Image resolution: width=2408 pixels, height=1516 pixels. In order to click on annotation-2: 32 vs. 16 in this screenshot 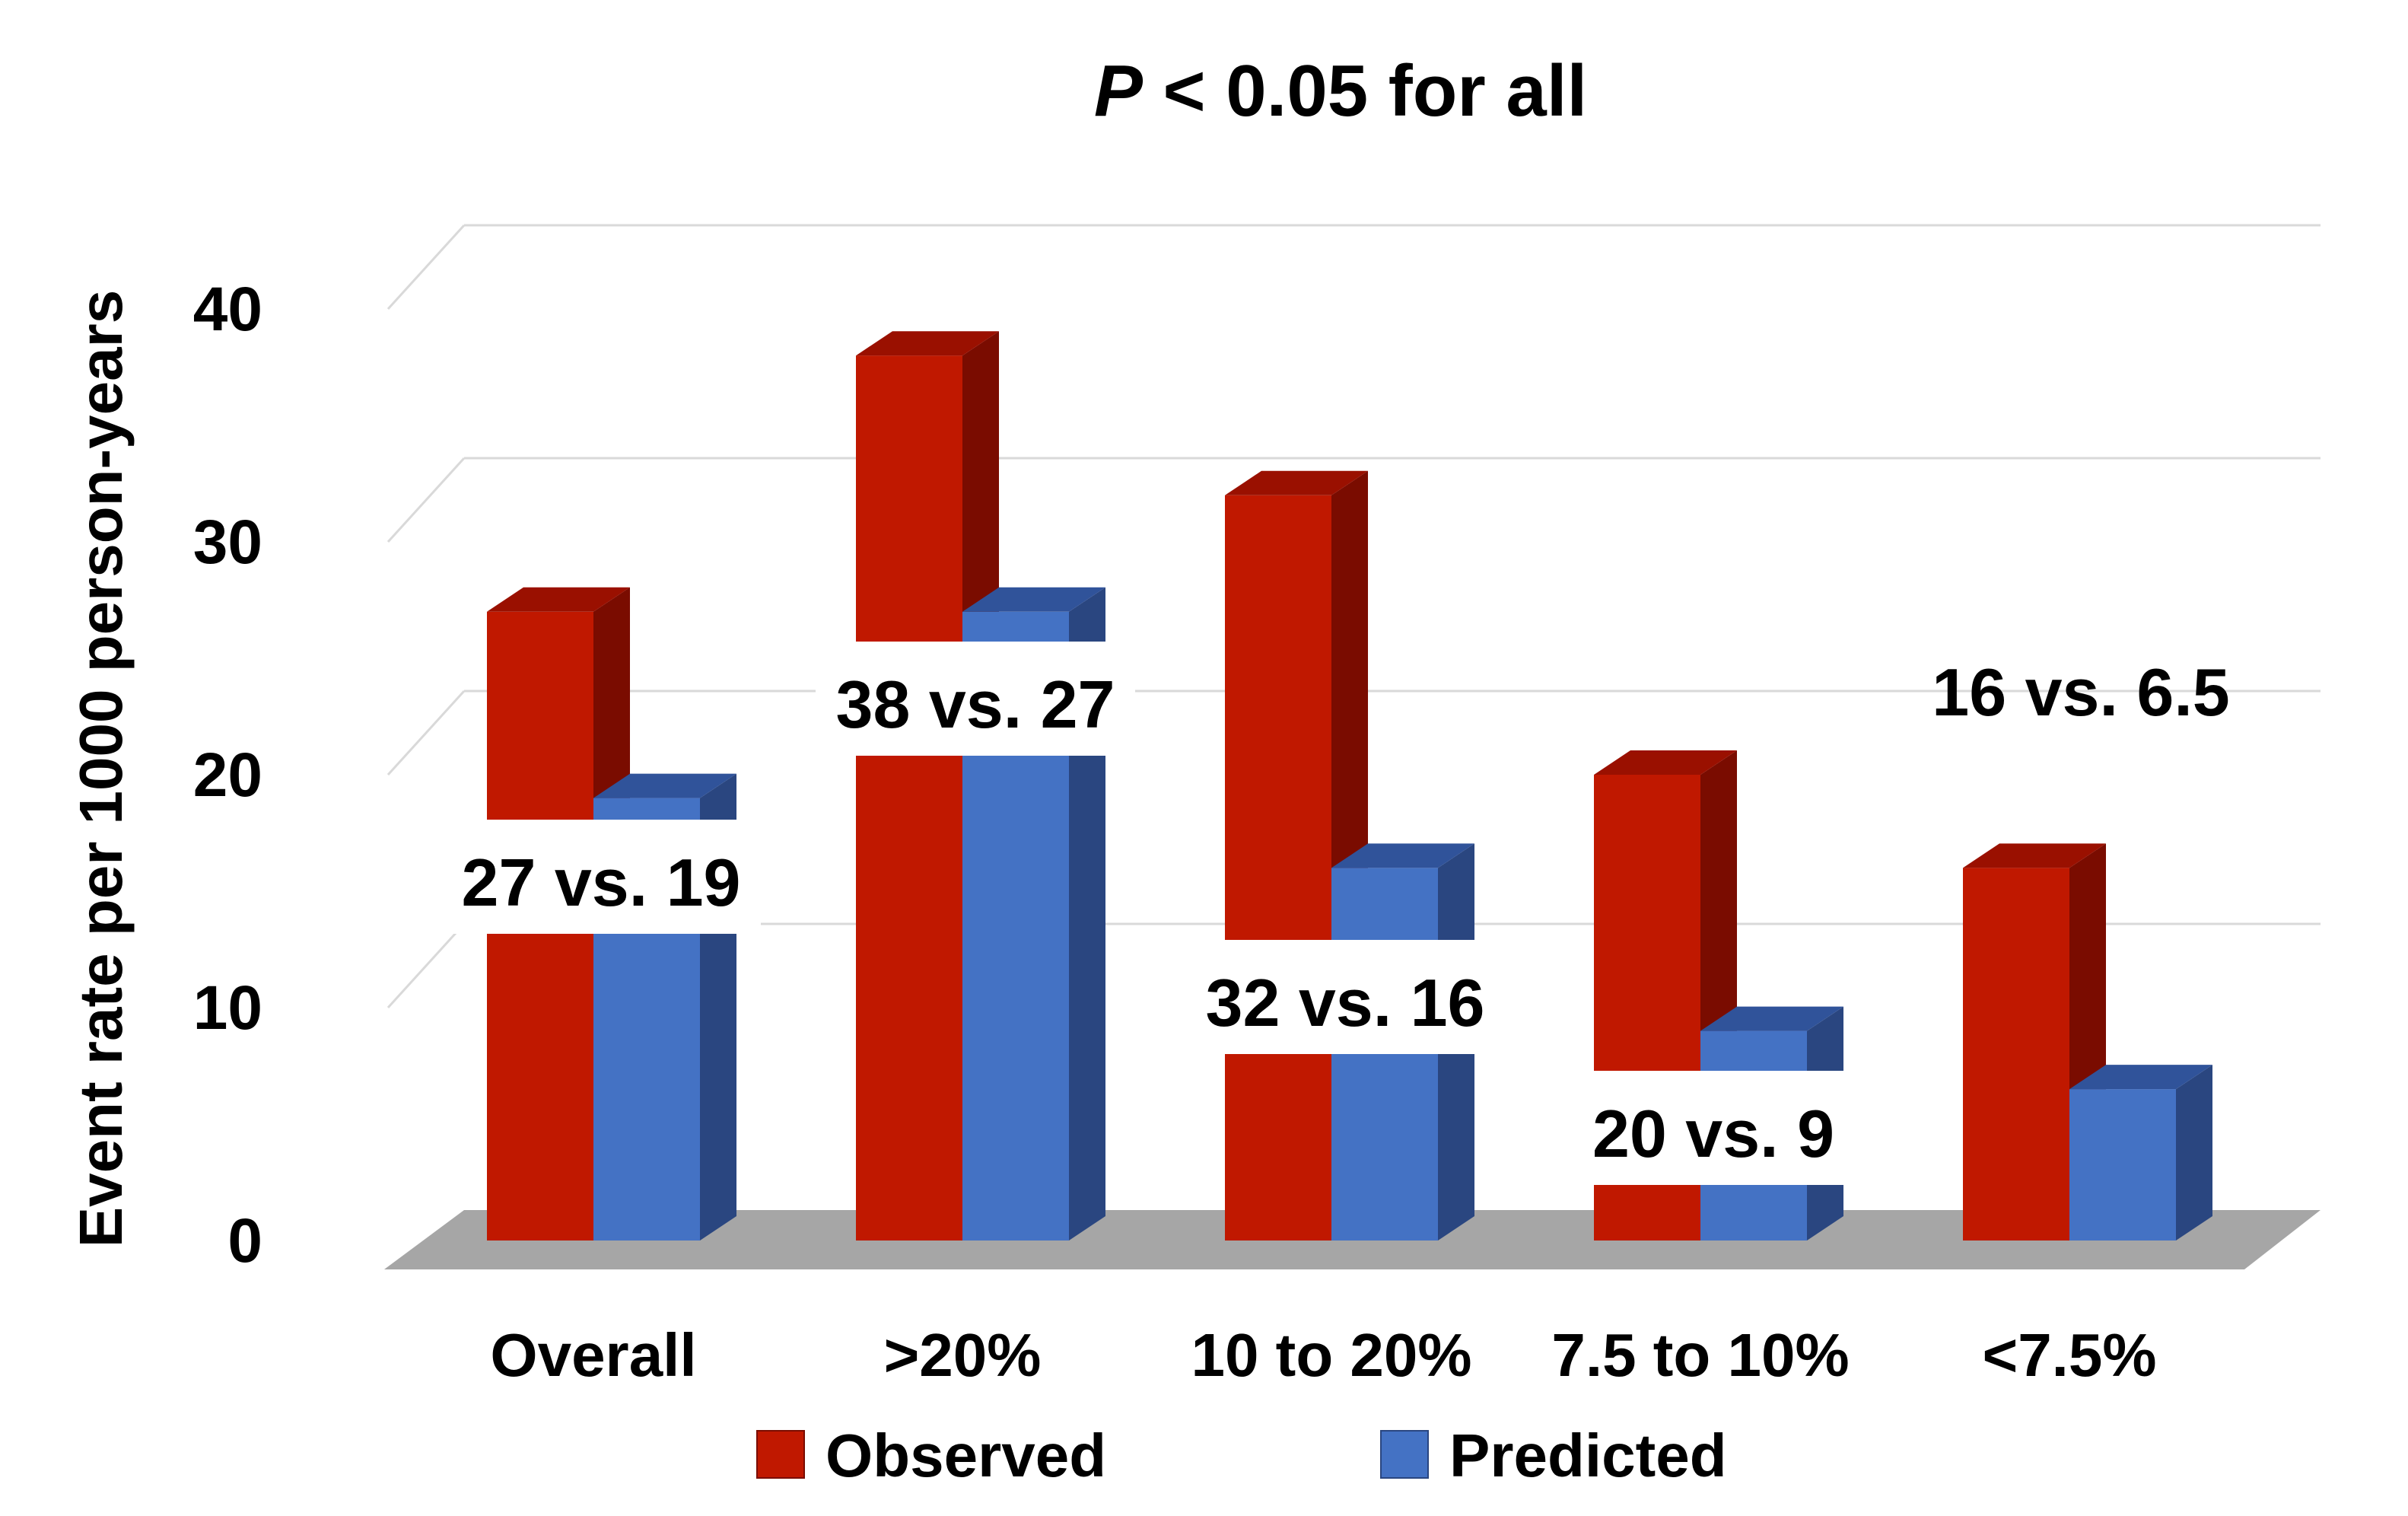, I will do `click(1345, 997)`.